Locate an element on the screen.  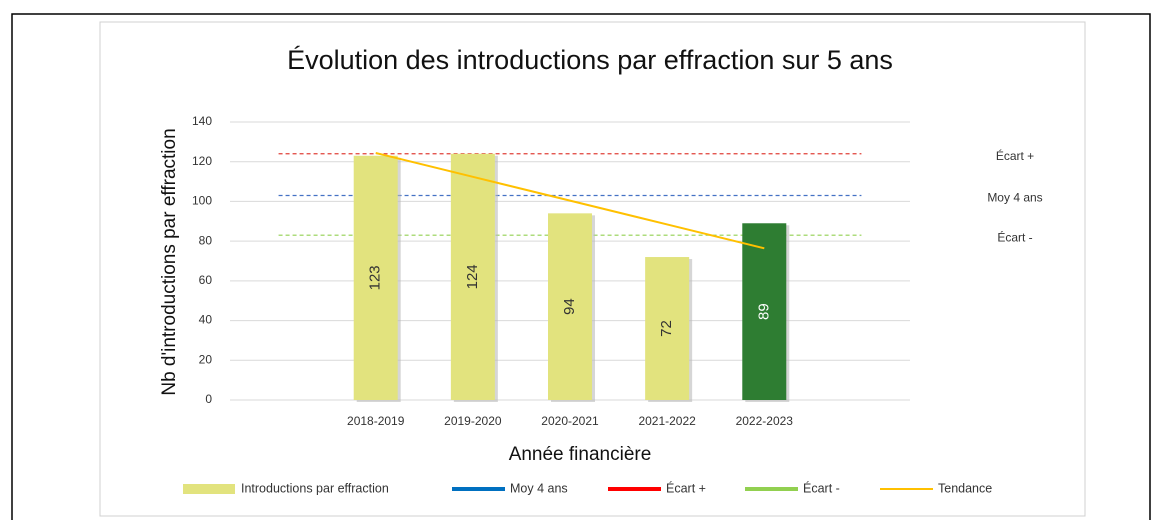
y-tick-label: 120 is located at coordinates (202, 161).